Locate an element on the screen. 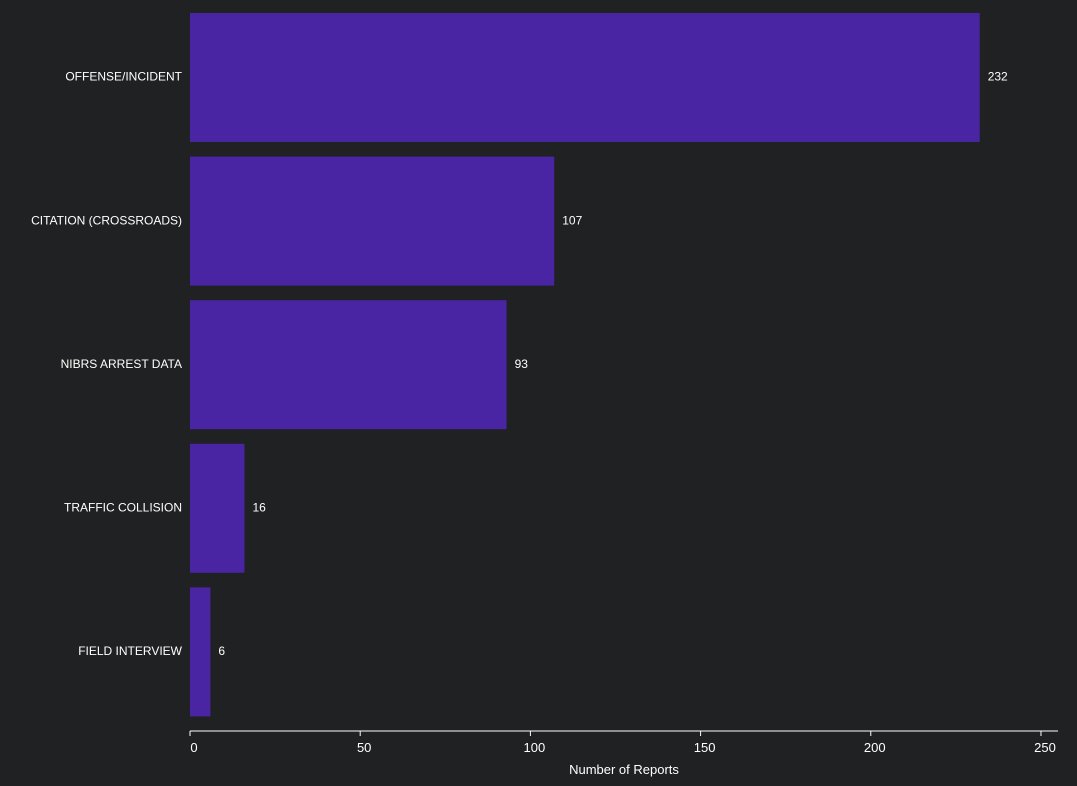 The height and width of the screenshot is (786, 1077). category-label: NIBRS ARREST DATA is located at coordinates (121, 364).